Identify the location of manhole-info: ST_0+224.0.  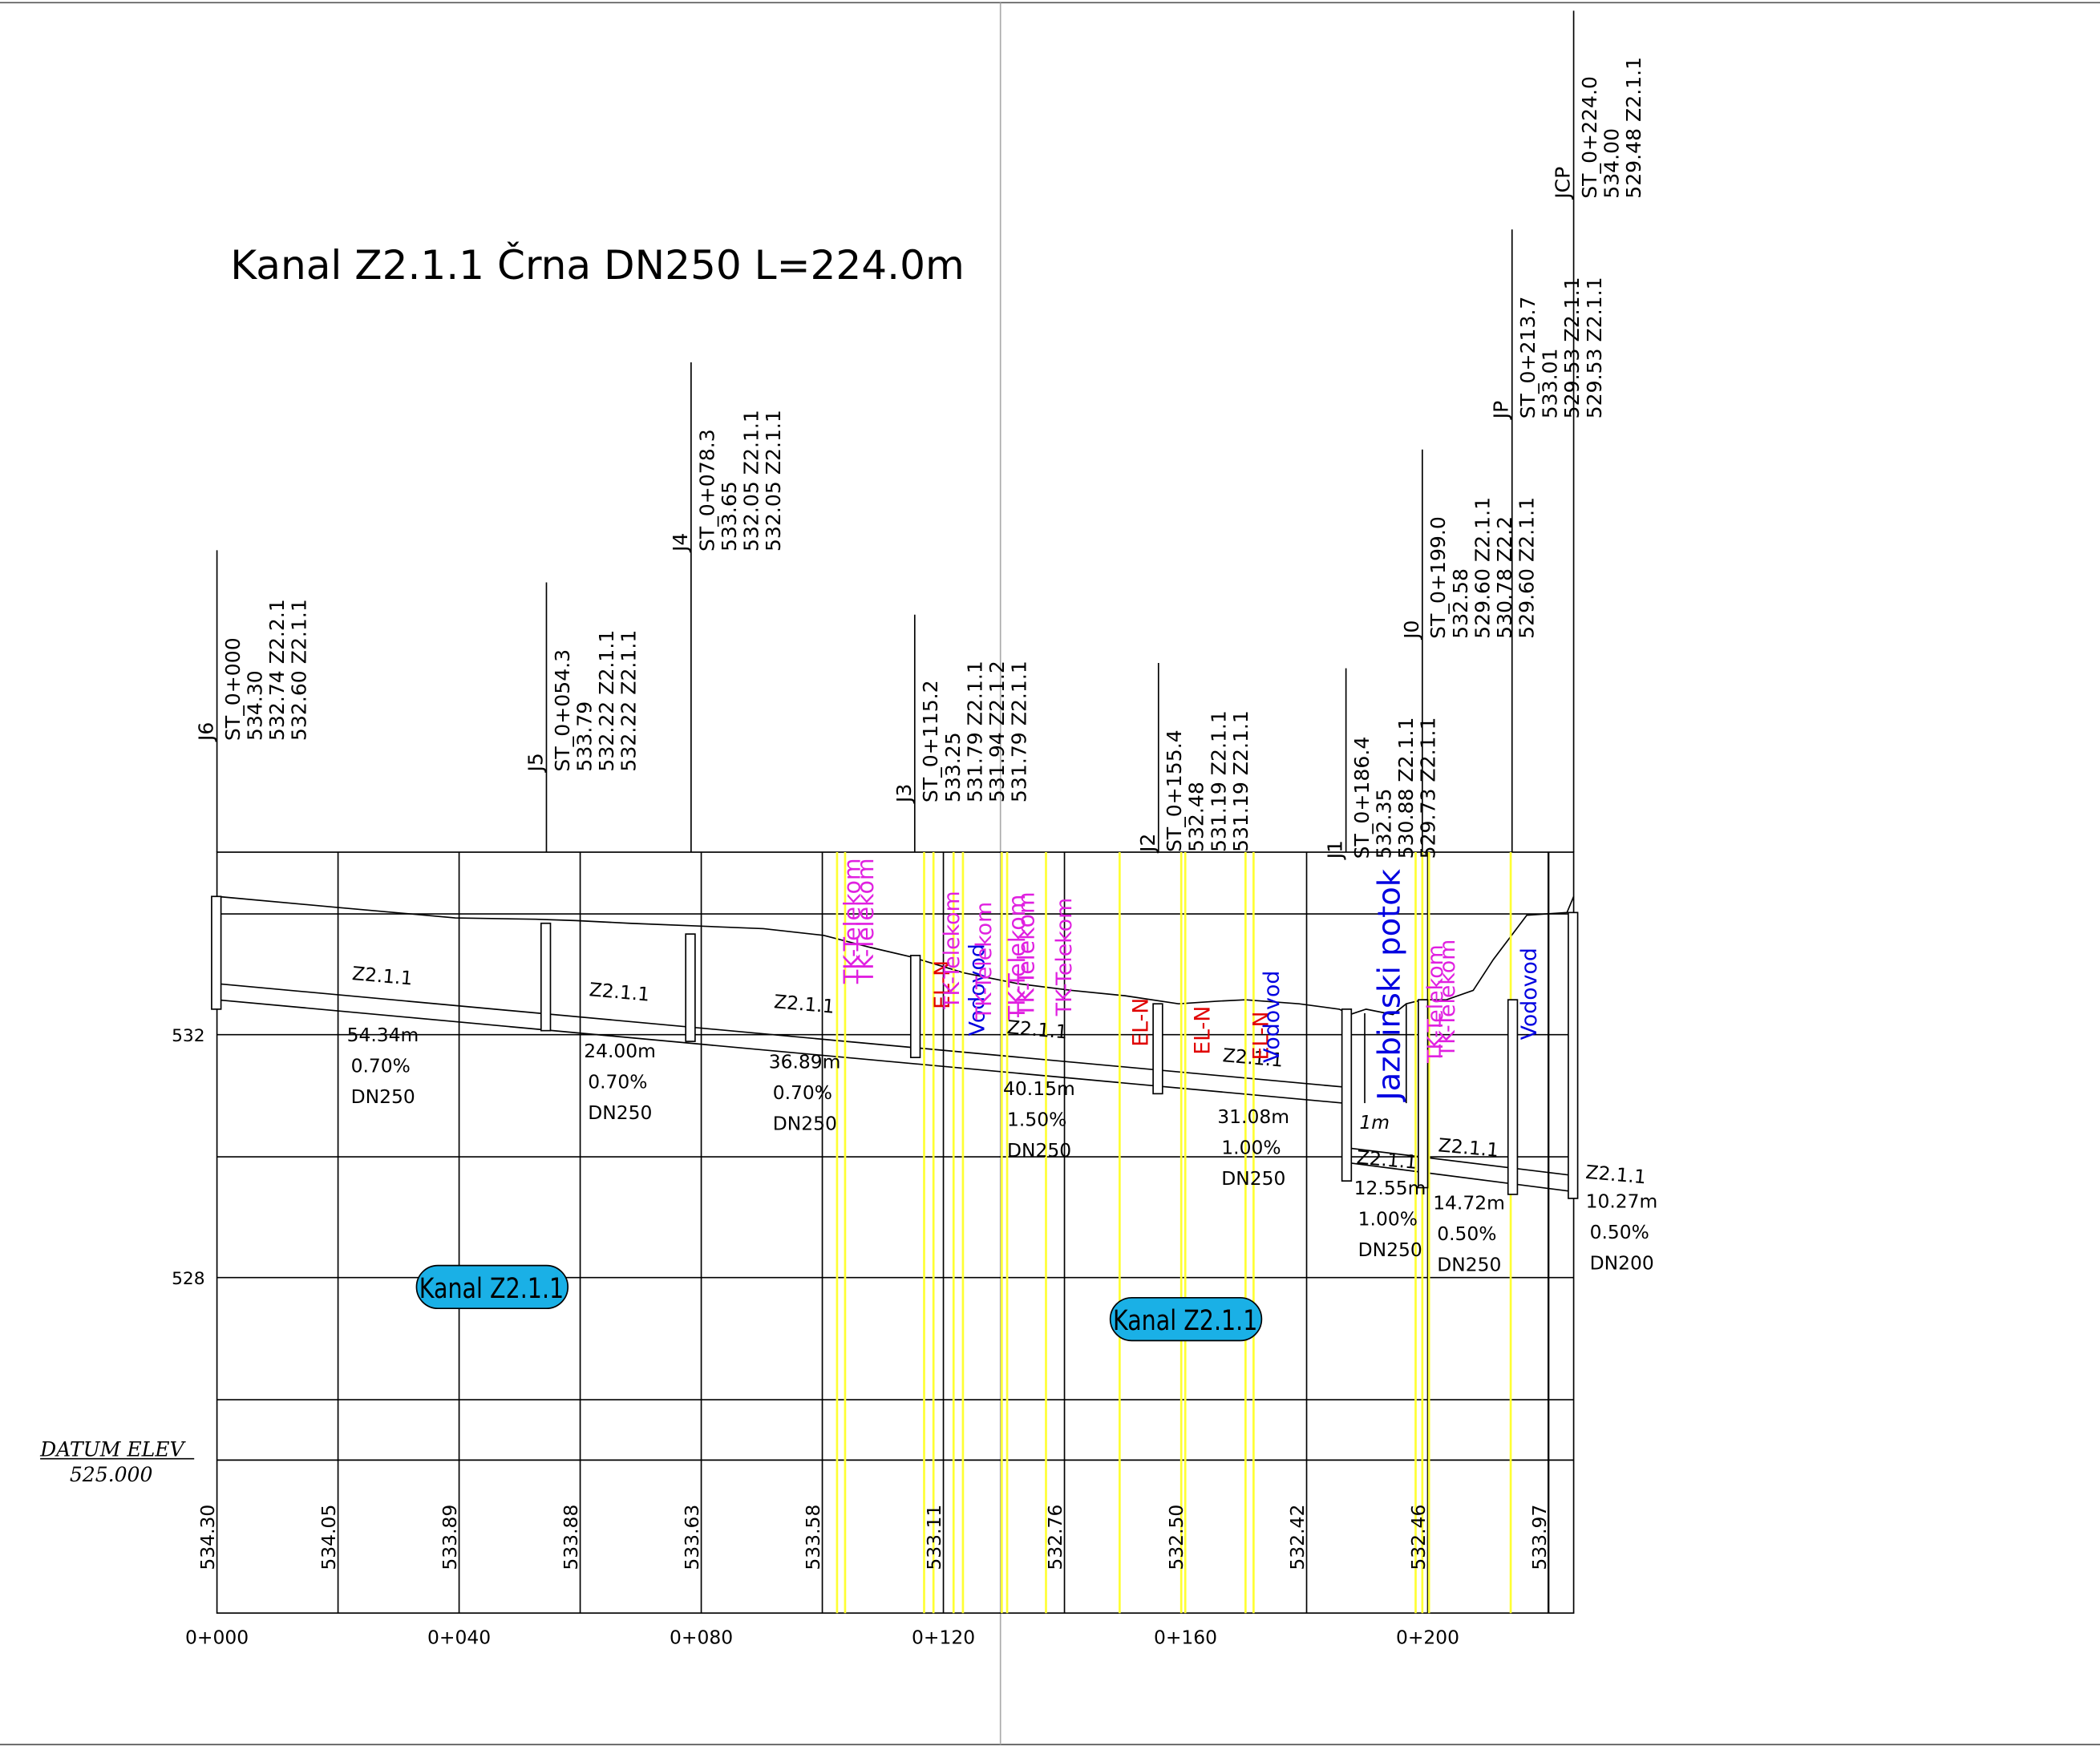
(1589, 137).